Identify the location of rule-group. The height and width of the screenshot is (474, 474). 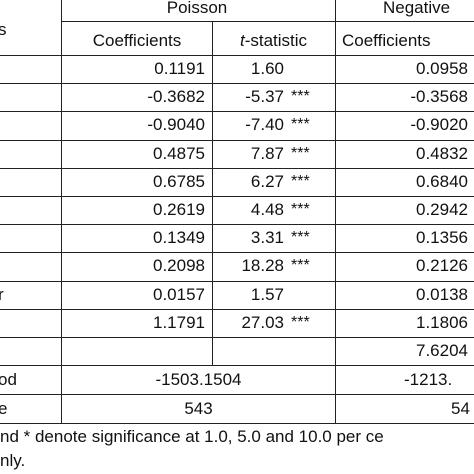
(268, 21).